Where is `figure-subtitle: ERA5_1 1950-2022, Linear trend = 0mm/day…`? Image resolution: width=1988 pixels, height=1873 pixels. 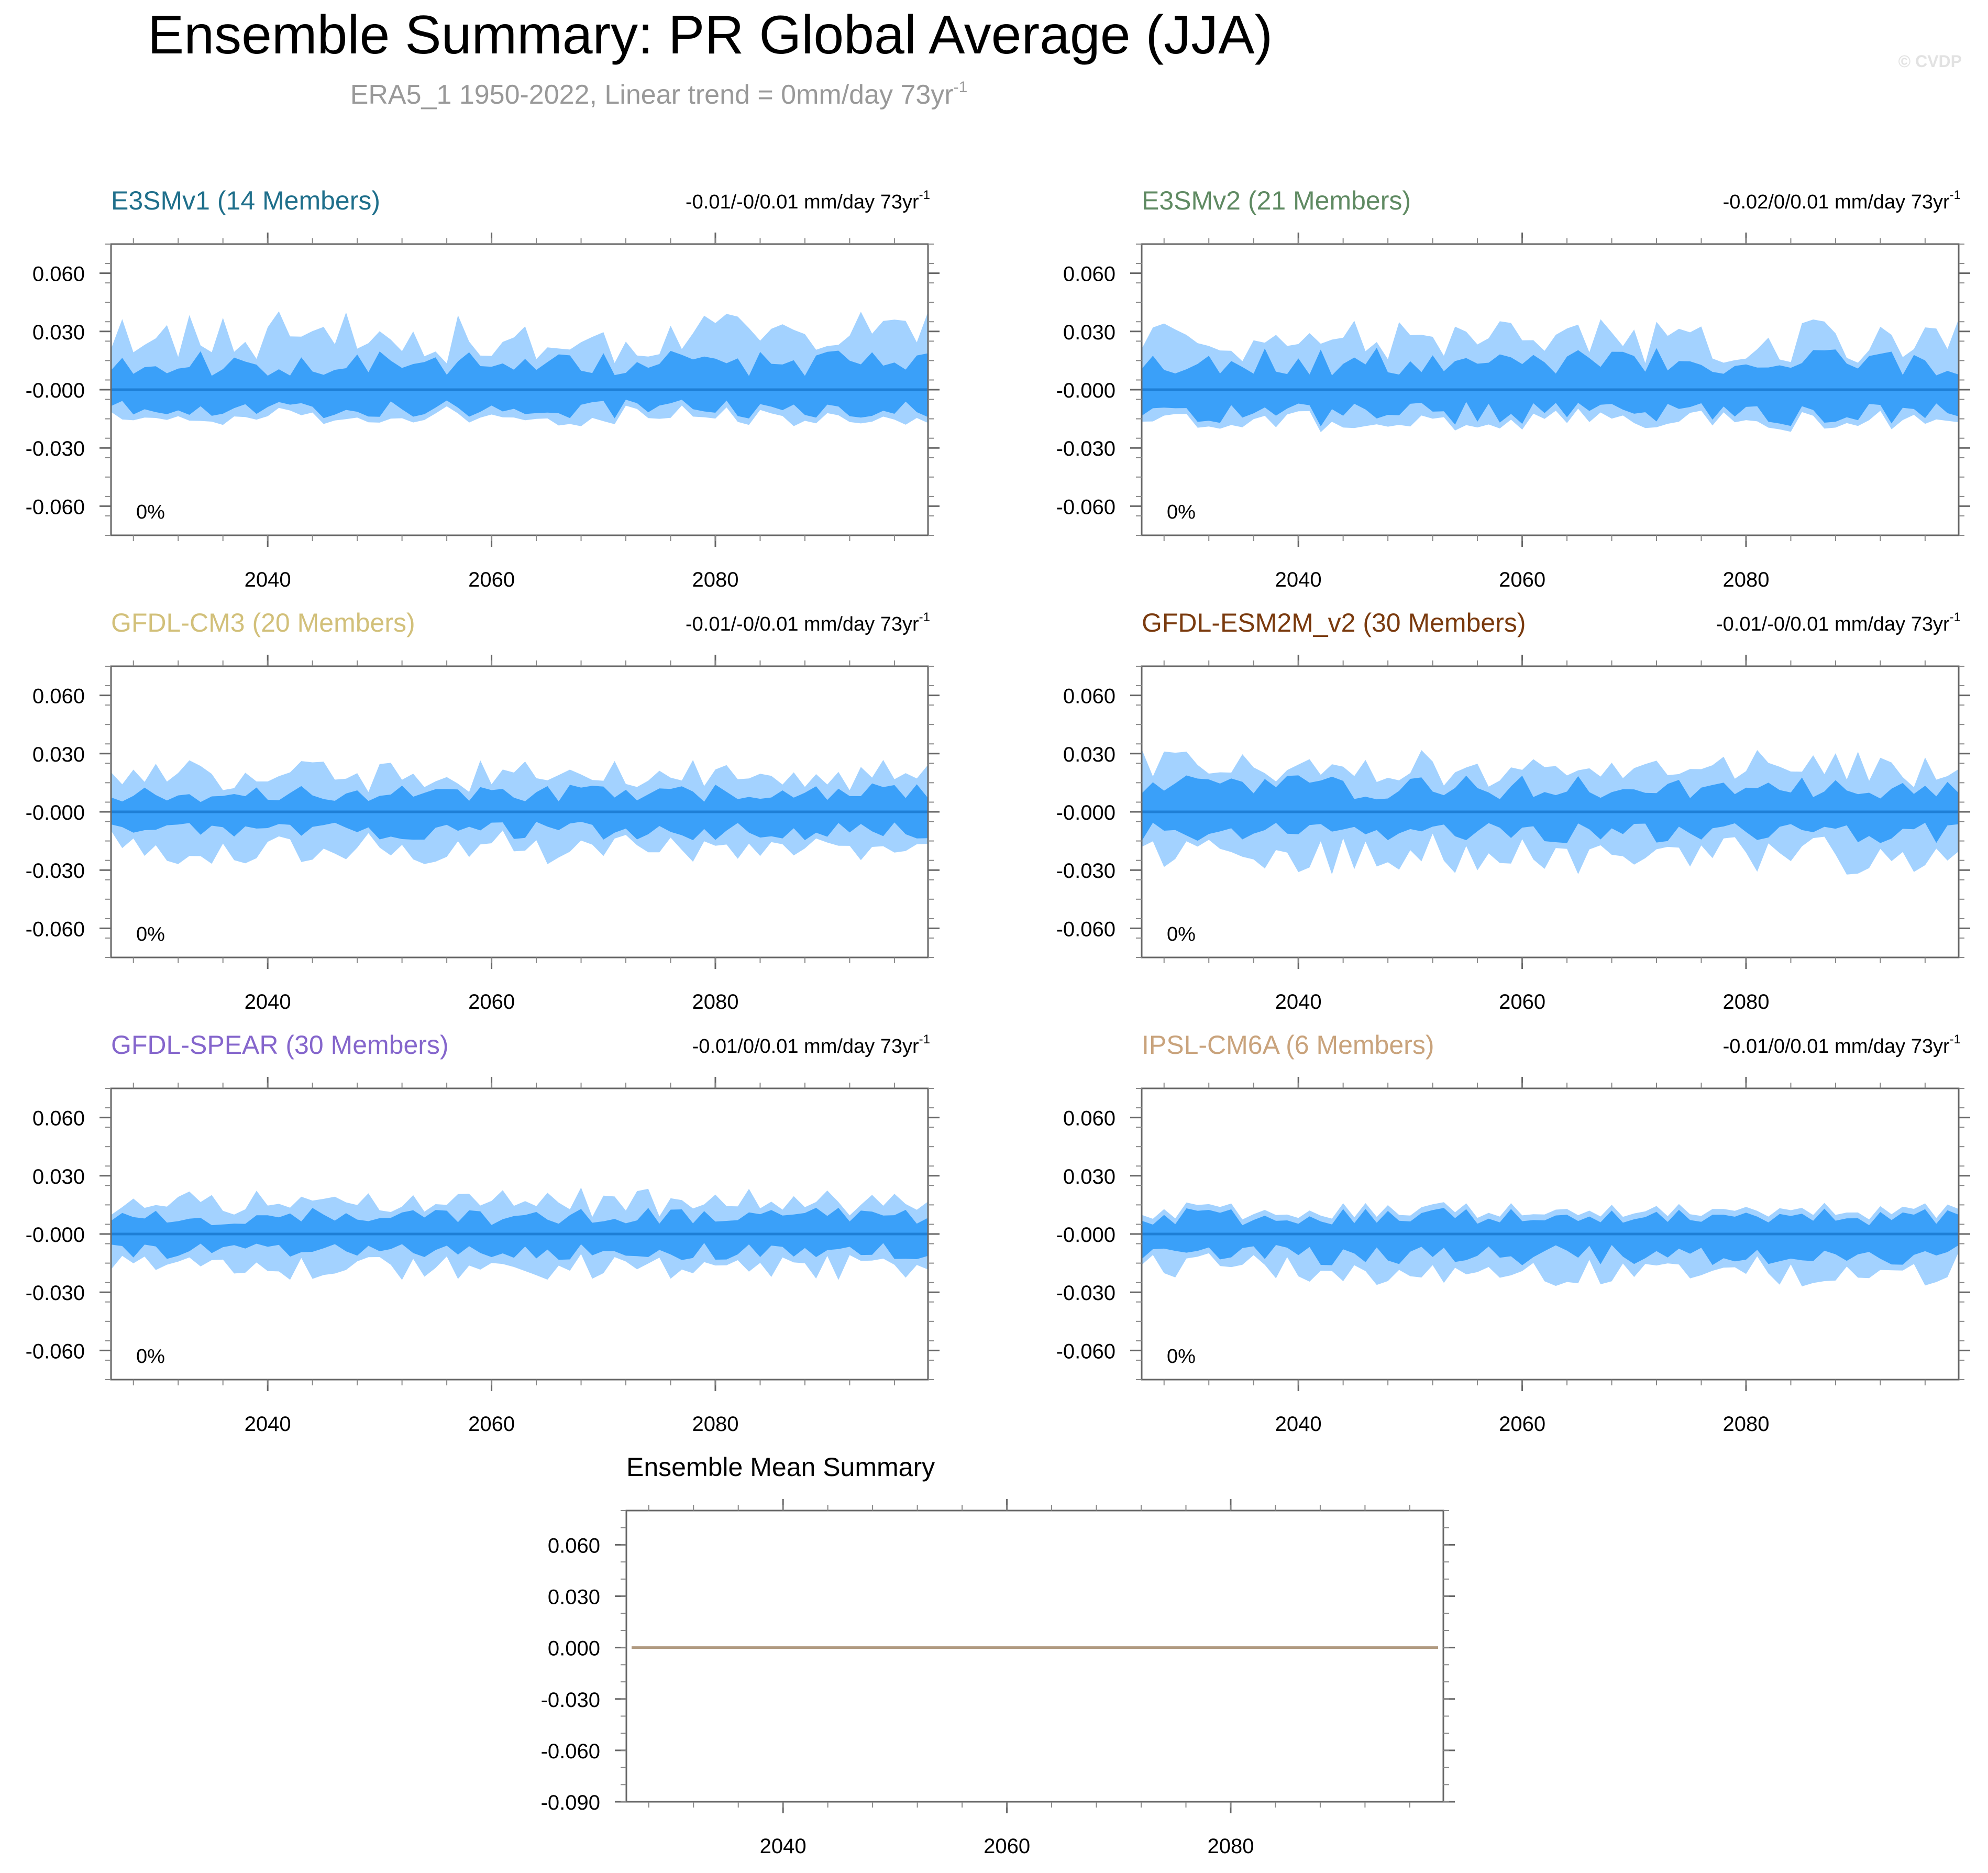
figure-subtitle: ERA5_1 1950-2022, Linear trend = 0mm/day… is located at coordinates (659, 95).